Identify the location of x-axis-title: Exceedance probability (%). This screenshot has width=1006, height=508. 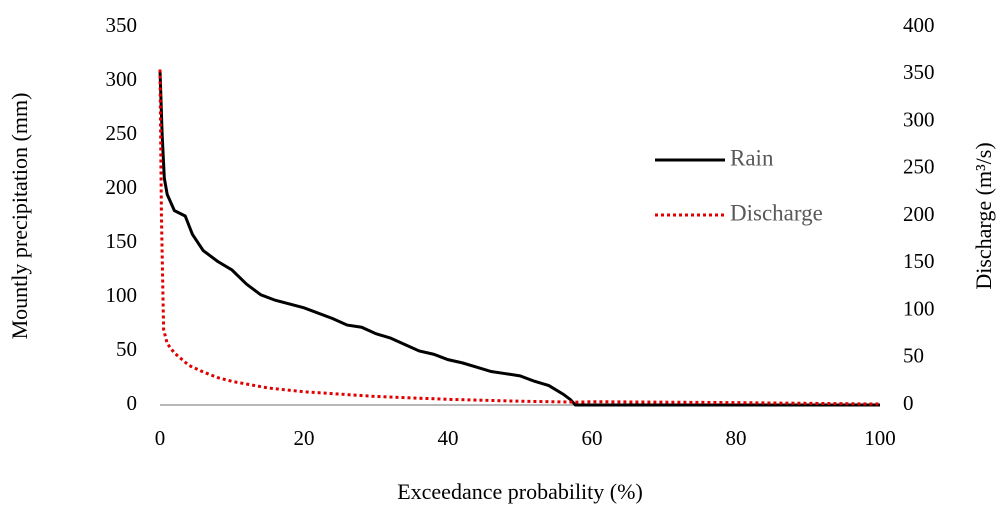
(520, 491).